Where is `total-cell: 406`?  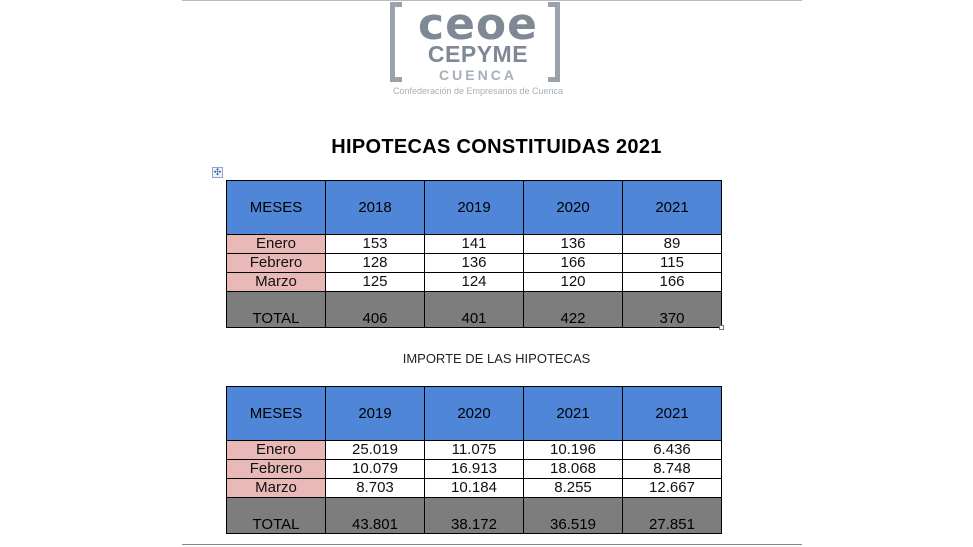 total-cell: 406 is located at coordinates (375, 309).